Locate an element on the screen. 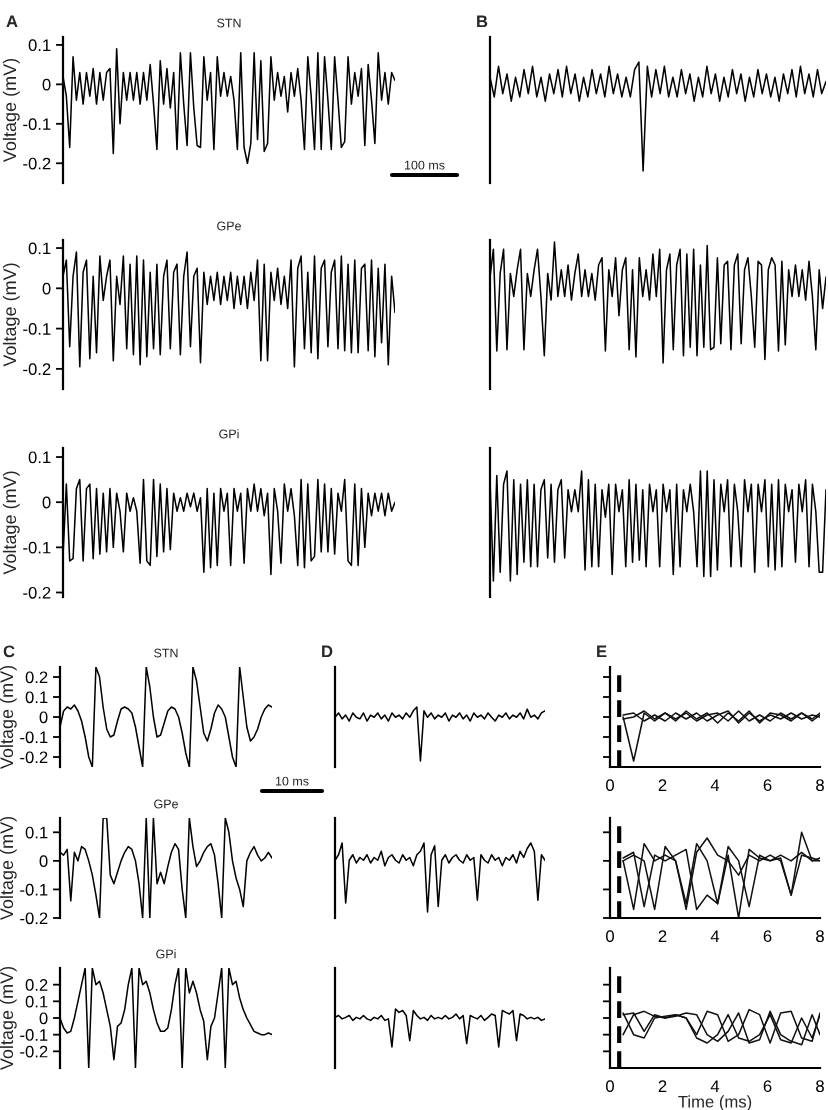 The height and width of the screenshot is (1110, 828). text: 100 ms is located at coordinates (424, 165).